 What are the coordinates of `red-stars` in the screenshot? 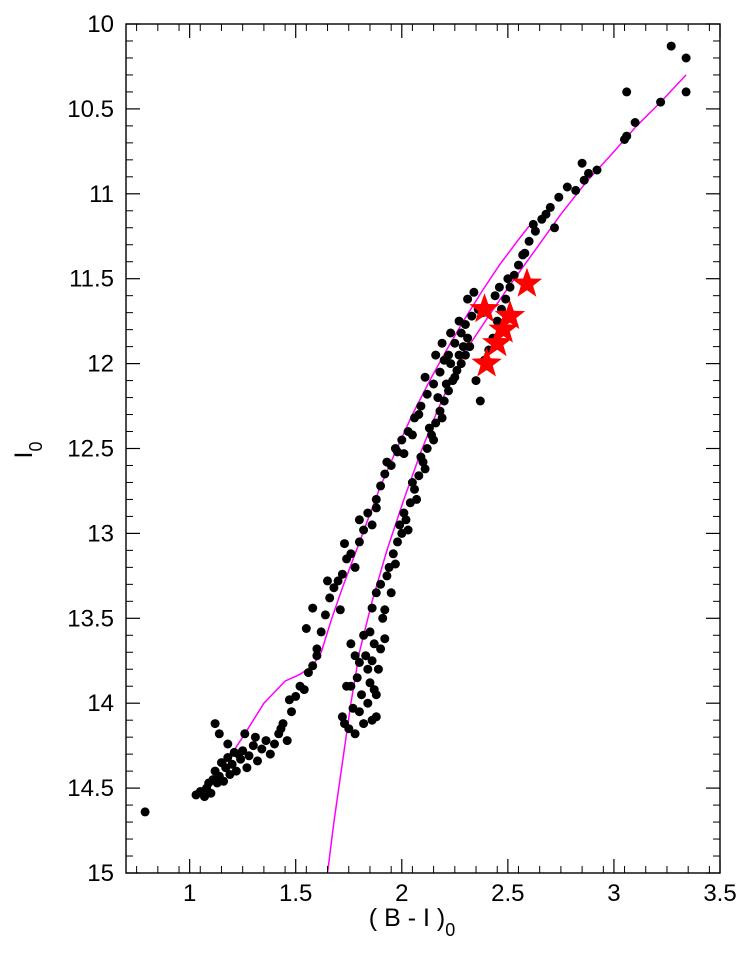 It's located at (506, 322).